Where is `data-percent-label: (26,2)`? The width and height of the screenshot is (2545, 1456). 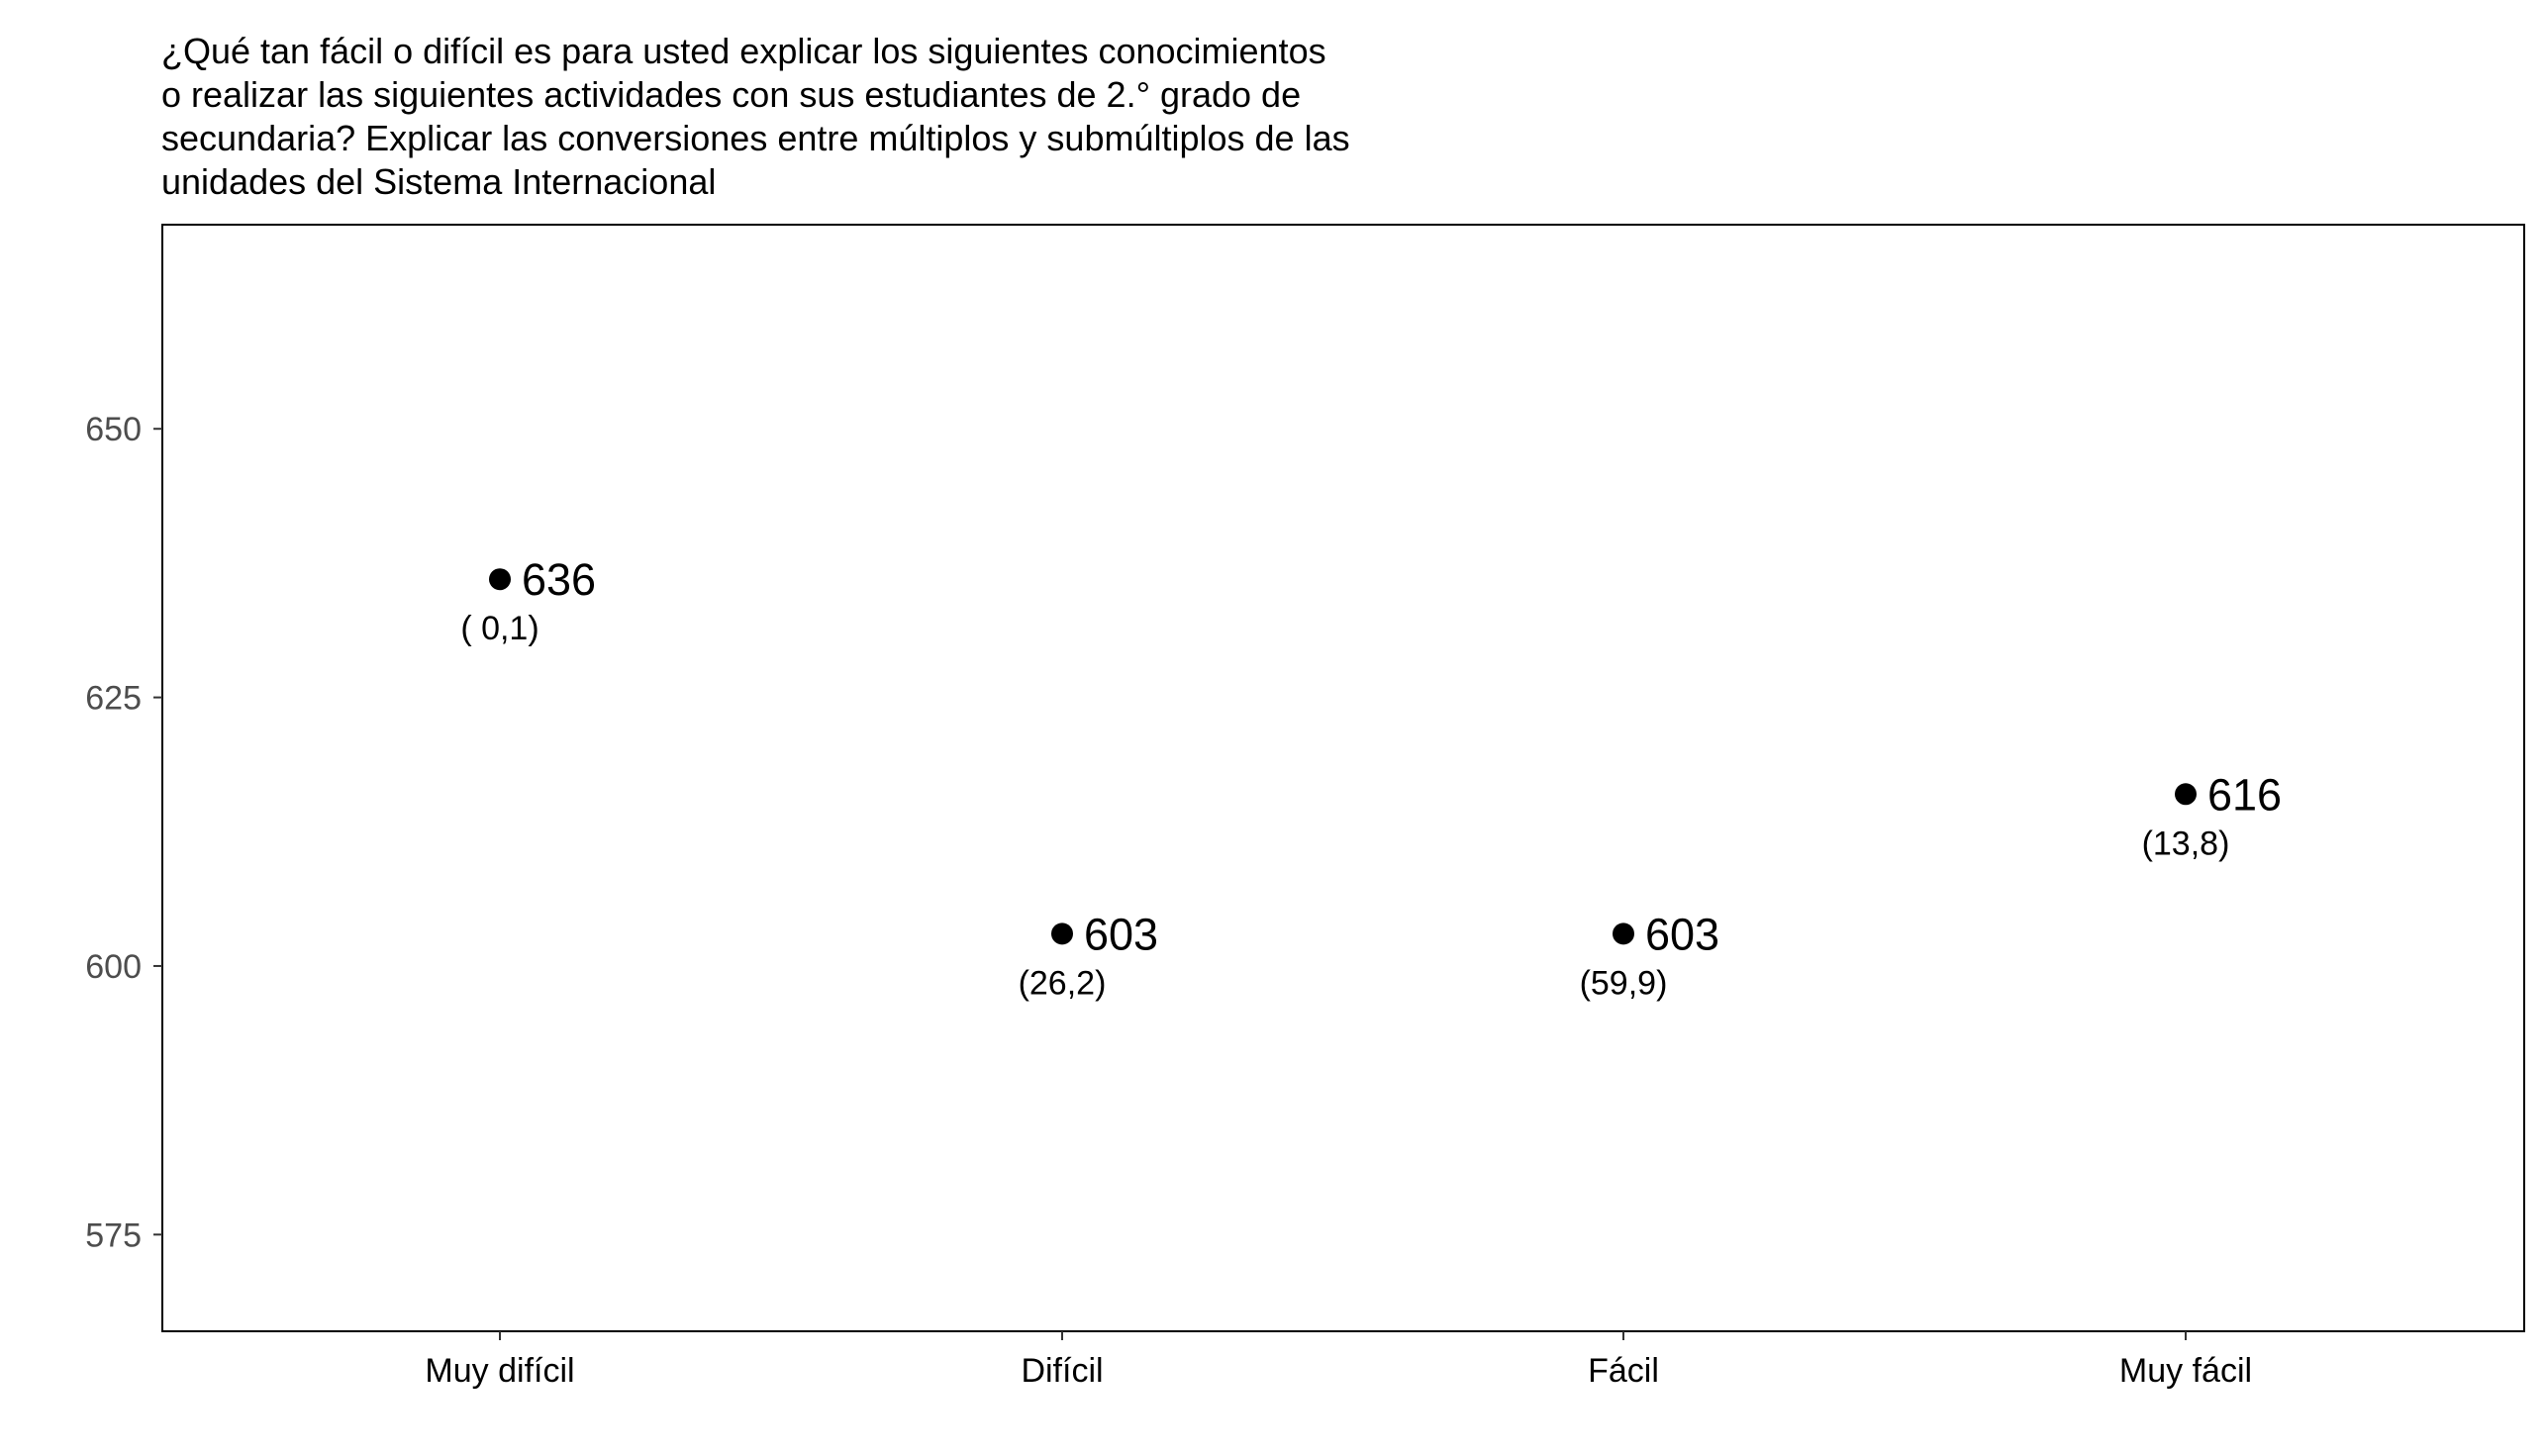 data-percent-label: (26,2) is located at coordinates (1063, 983).